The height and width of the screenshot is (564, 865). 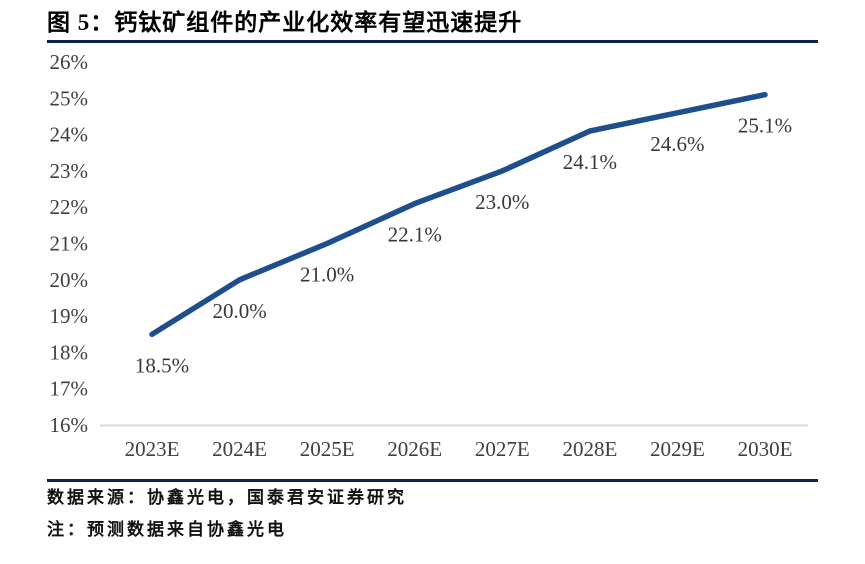 I want to click on data-point-label: 21.0%, so click(x=327, y=275).